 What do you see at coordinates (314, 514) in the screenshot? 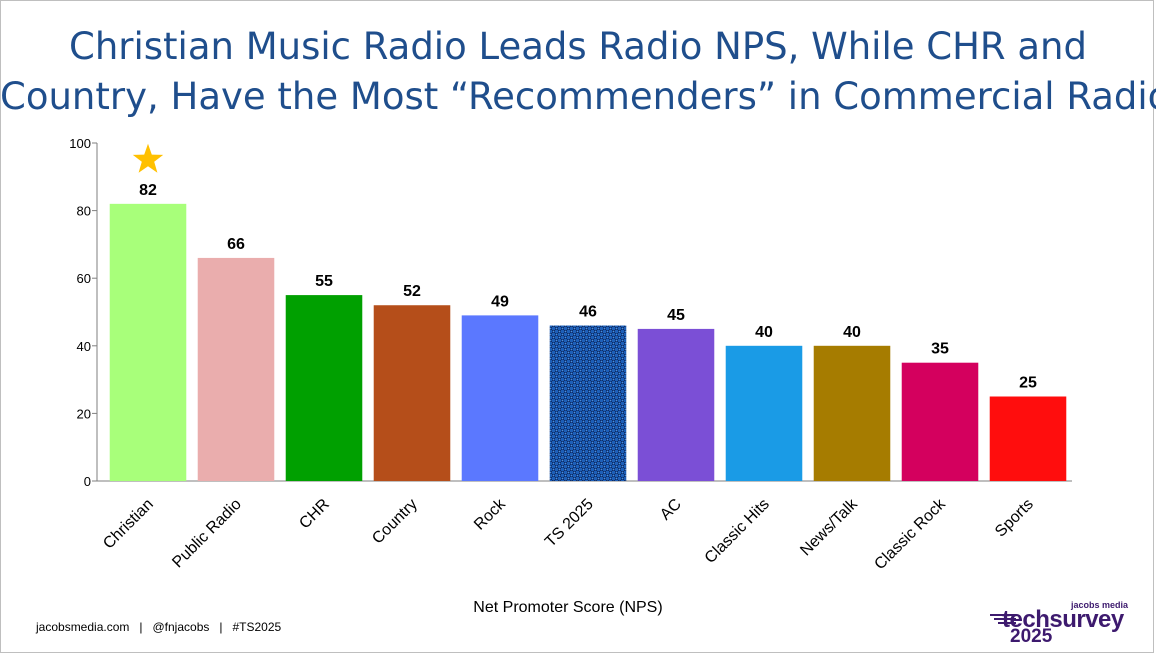
I see `x-tick-label: CHR` at bounding box center [314, 514].